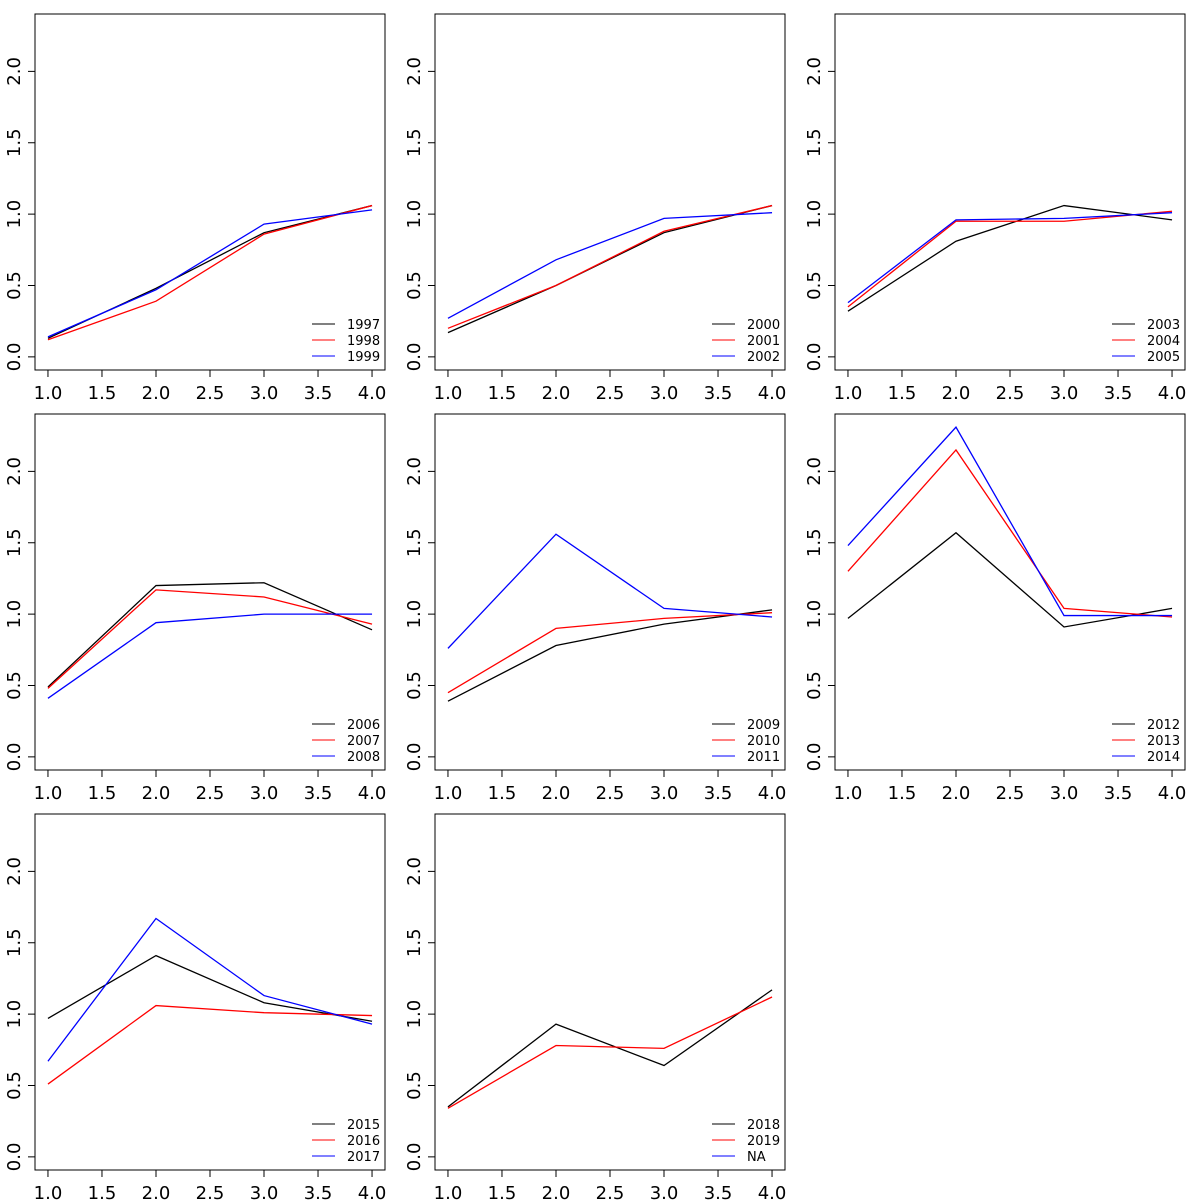 Image resolution: width=1200 pixels, height=1200 pixels. I want to click on legend-label: 1997, so click(363, 325).